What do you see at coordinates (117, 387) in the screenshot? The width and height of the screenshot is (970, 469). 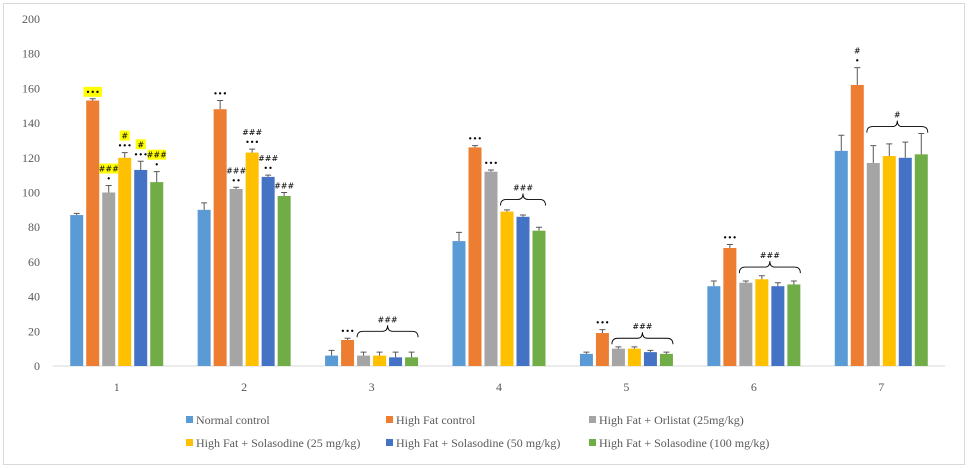 I see `x-tick-label: 1` at bounding box center [117, 387].